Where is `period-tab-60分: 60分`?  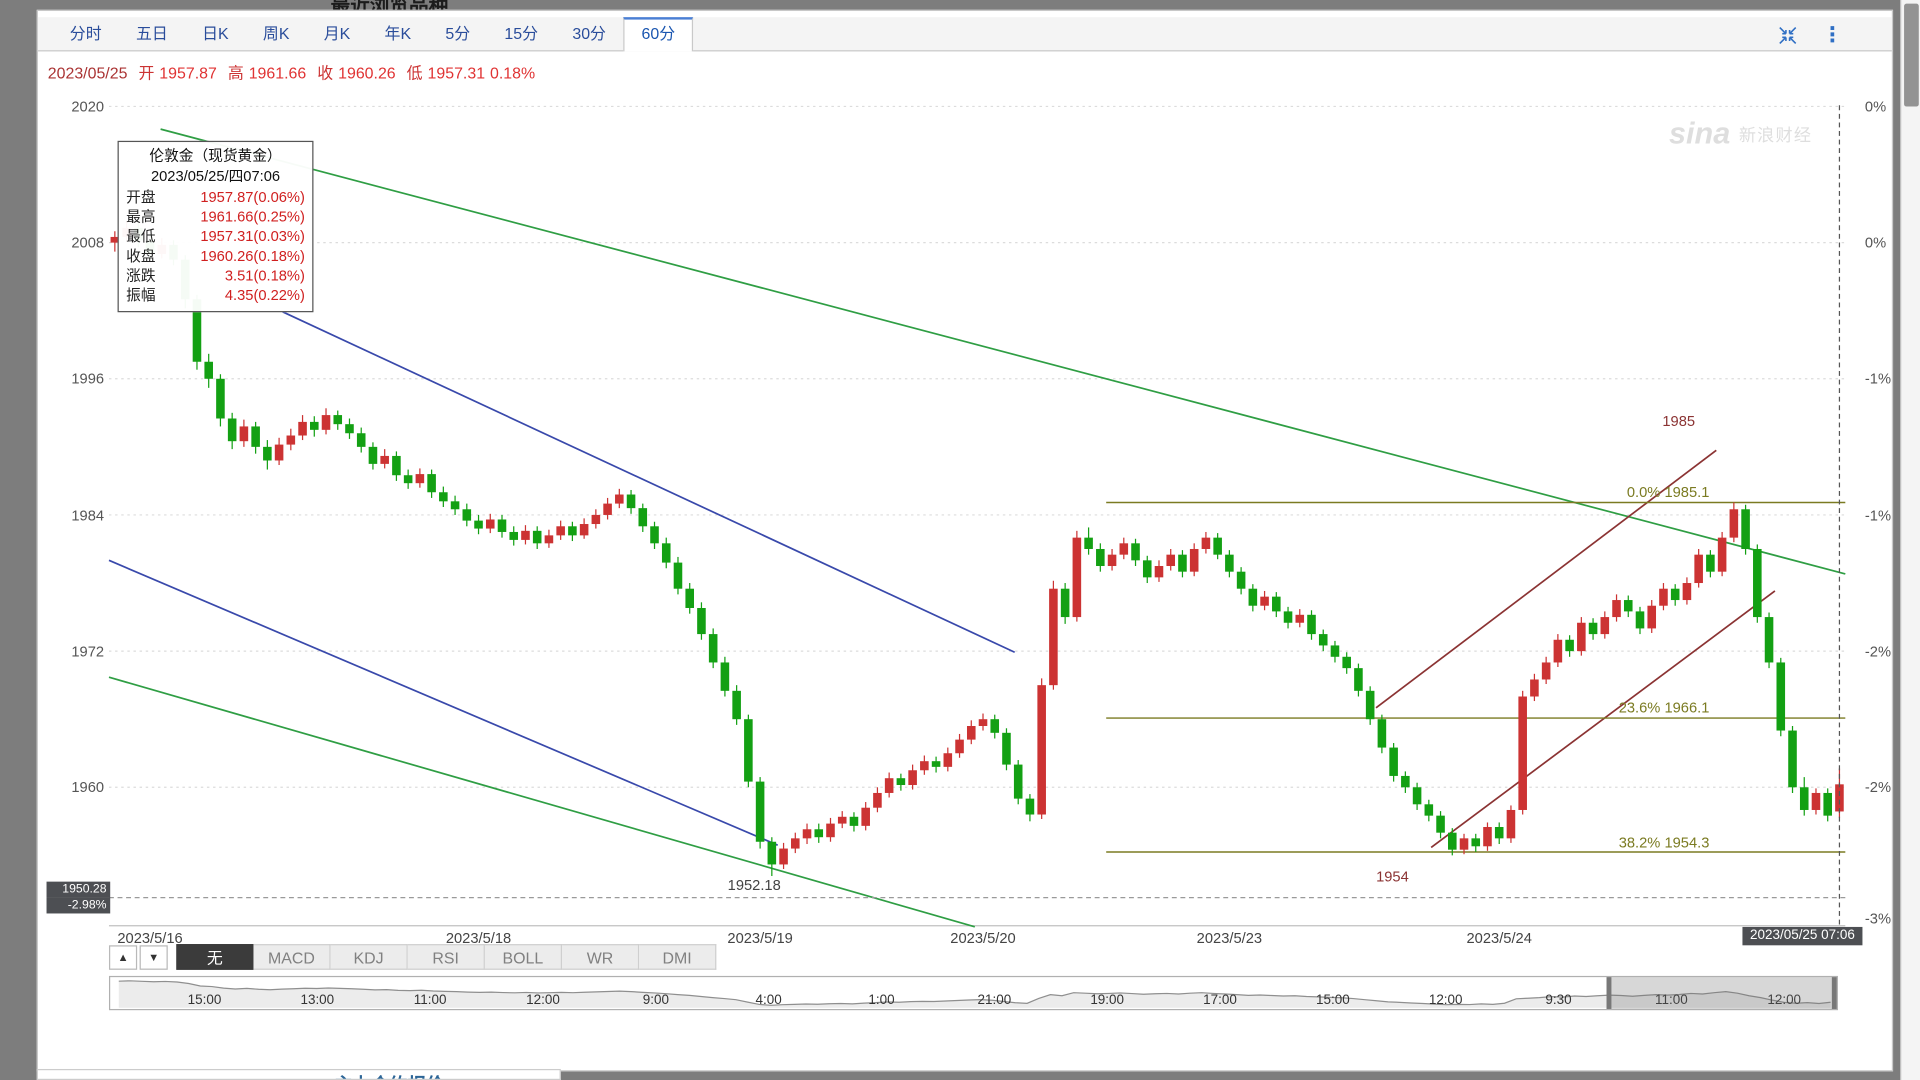
period-tab-60分: 60分 is located at coordinates (658, 34).